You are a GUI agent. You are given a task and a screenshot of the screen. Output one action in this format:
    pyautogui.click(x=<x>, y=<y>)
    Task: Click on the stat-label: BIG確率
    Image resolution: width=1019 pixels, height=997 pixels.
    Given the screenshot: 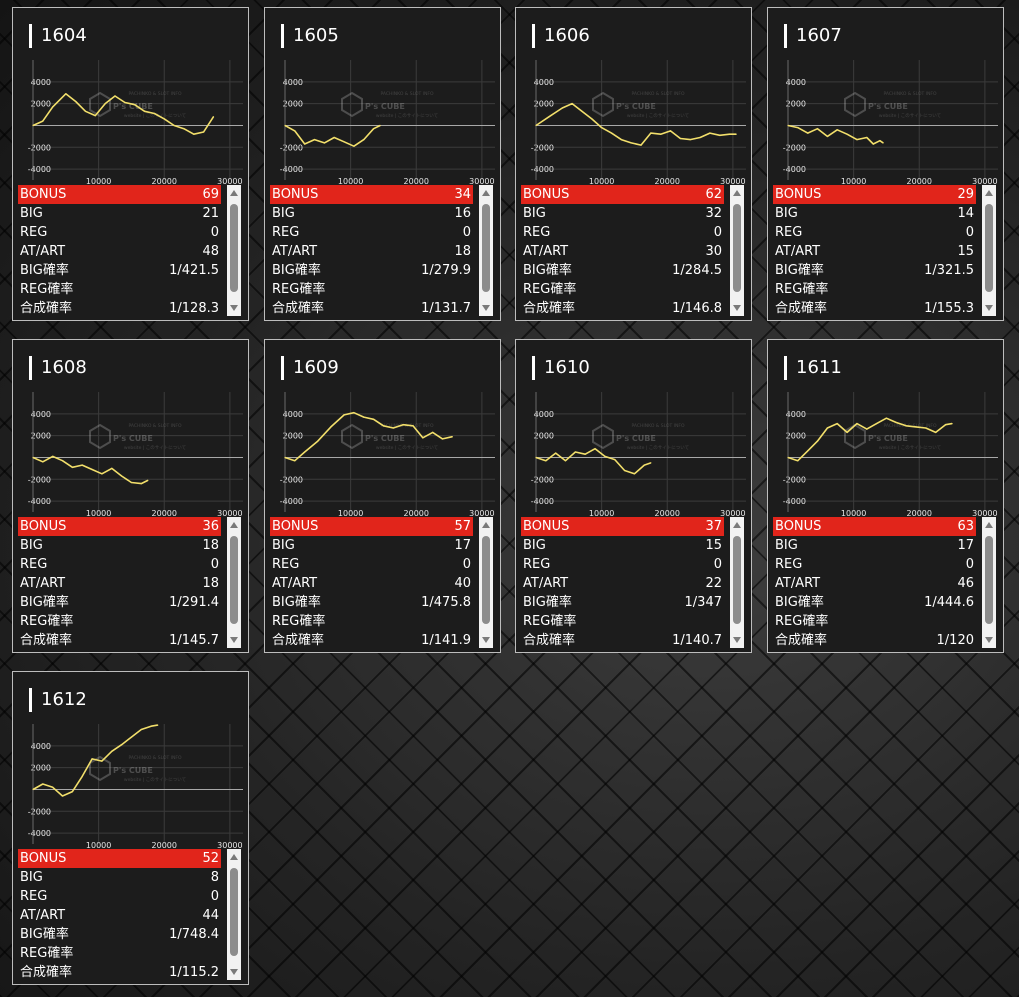 What is the action you would take?
    pyautogui.click(x=44, y=270)
    